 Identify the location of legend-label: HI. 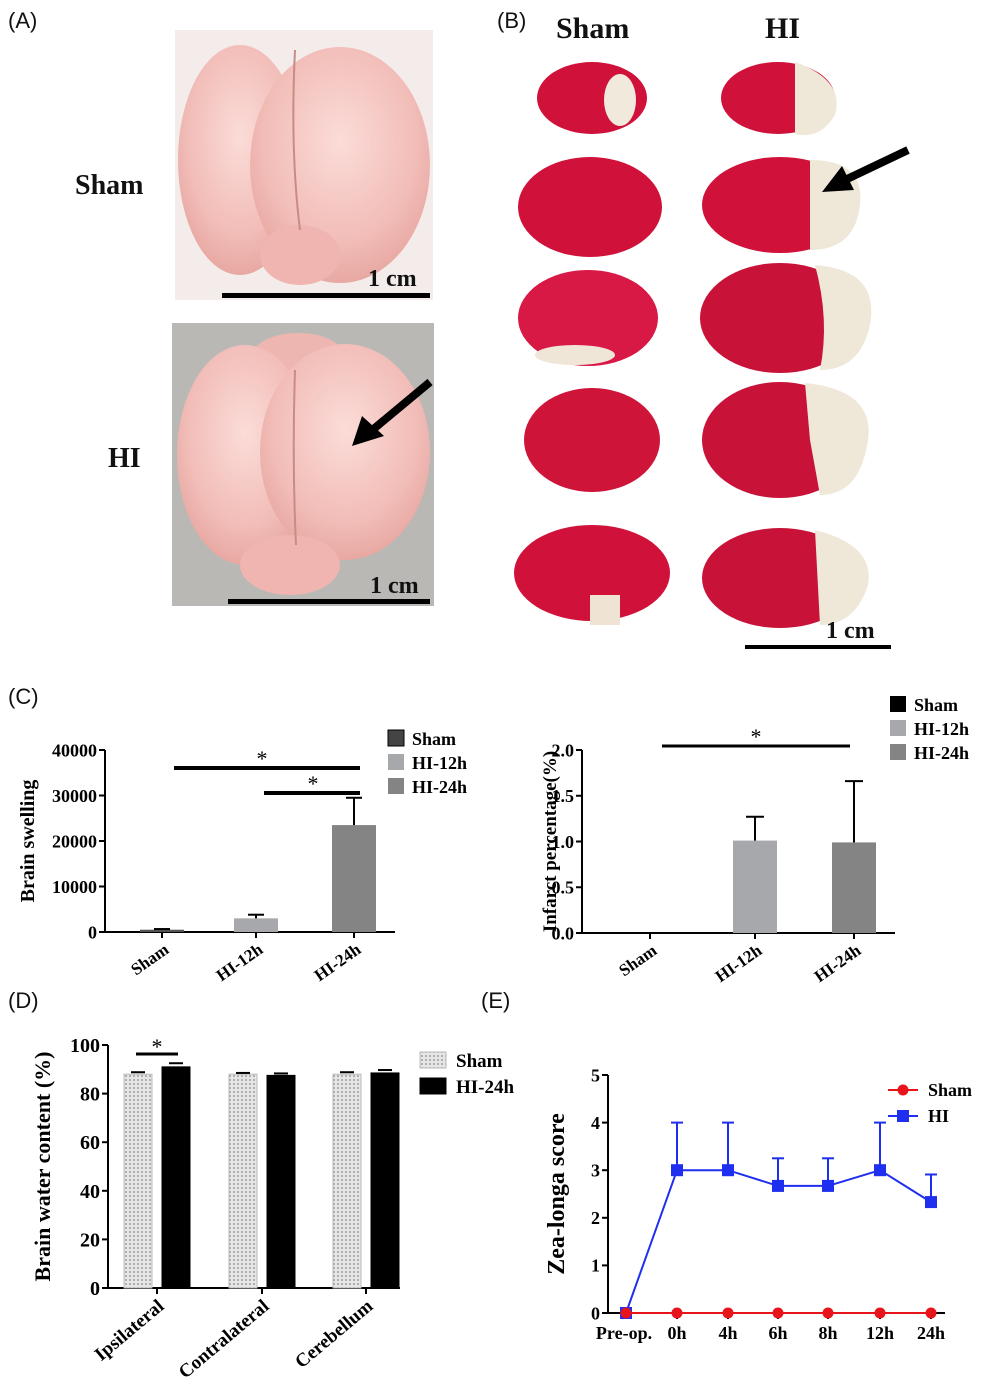
(938, 1116).